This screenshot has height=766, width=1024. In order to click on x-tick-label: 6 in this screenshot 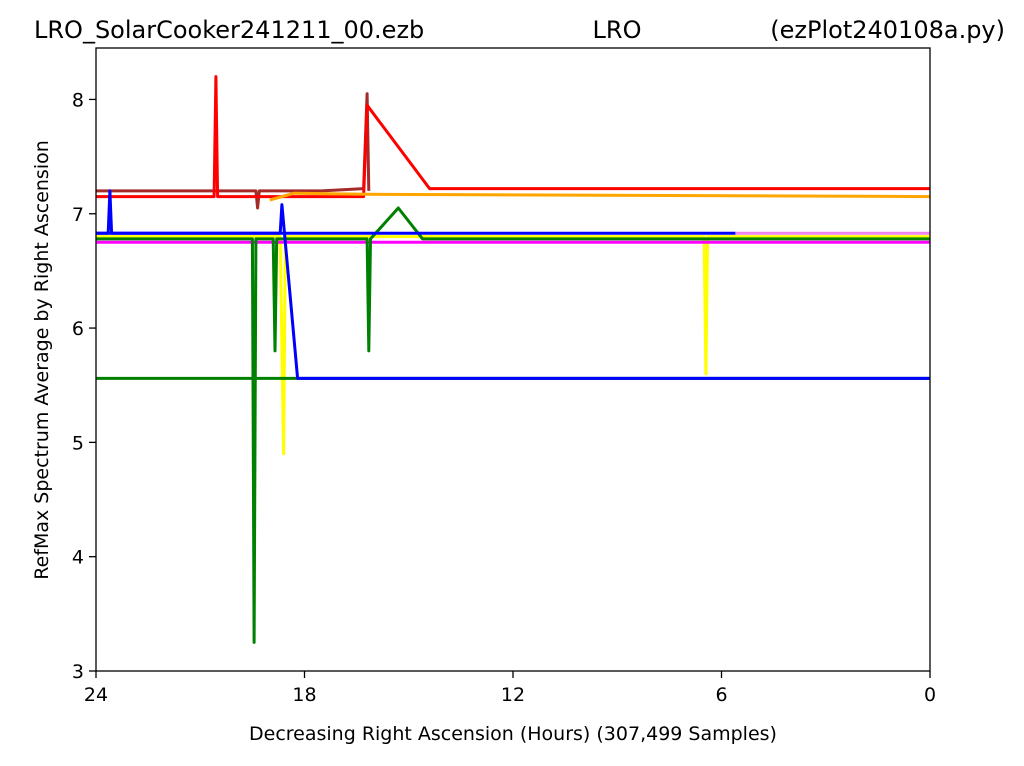, I will do `click(721, 695)`.